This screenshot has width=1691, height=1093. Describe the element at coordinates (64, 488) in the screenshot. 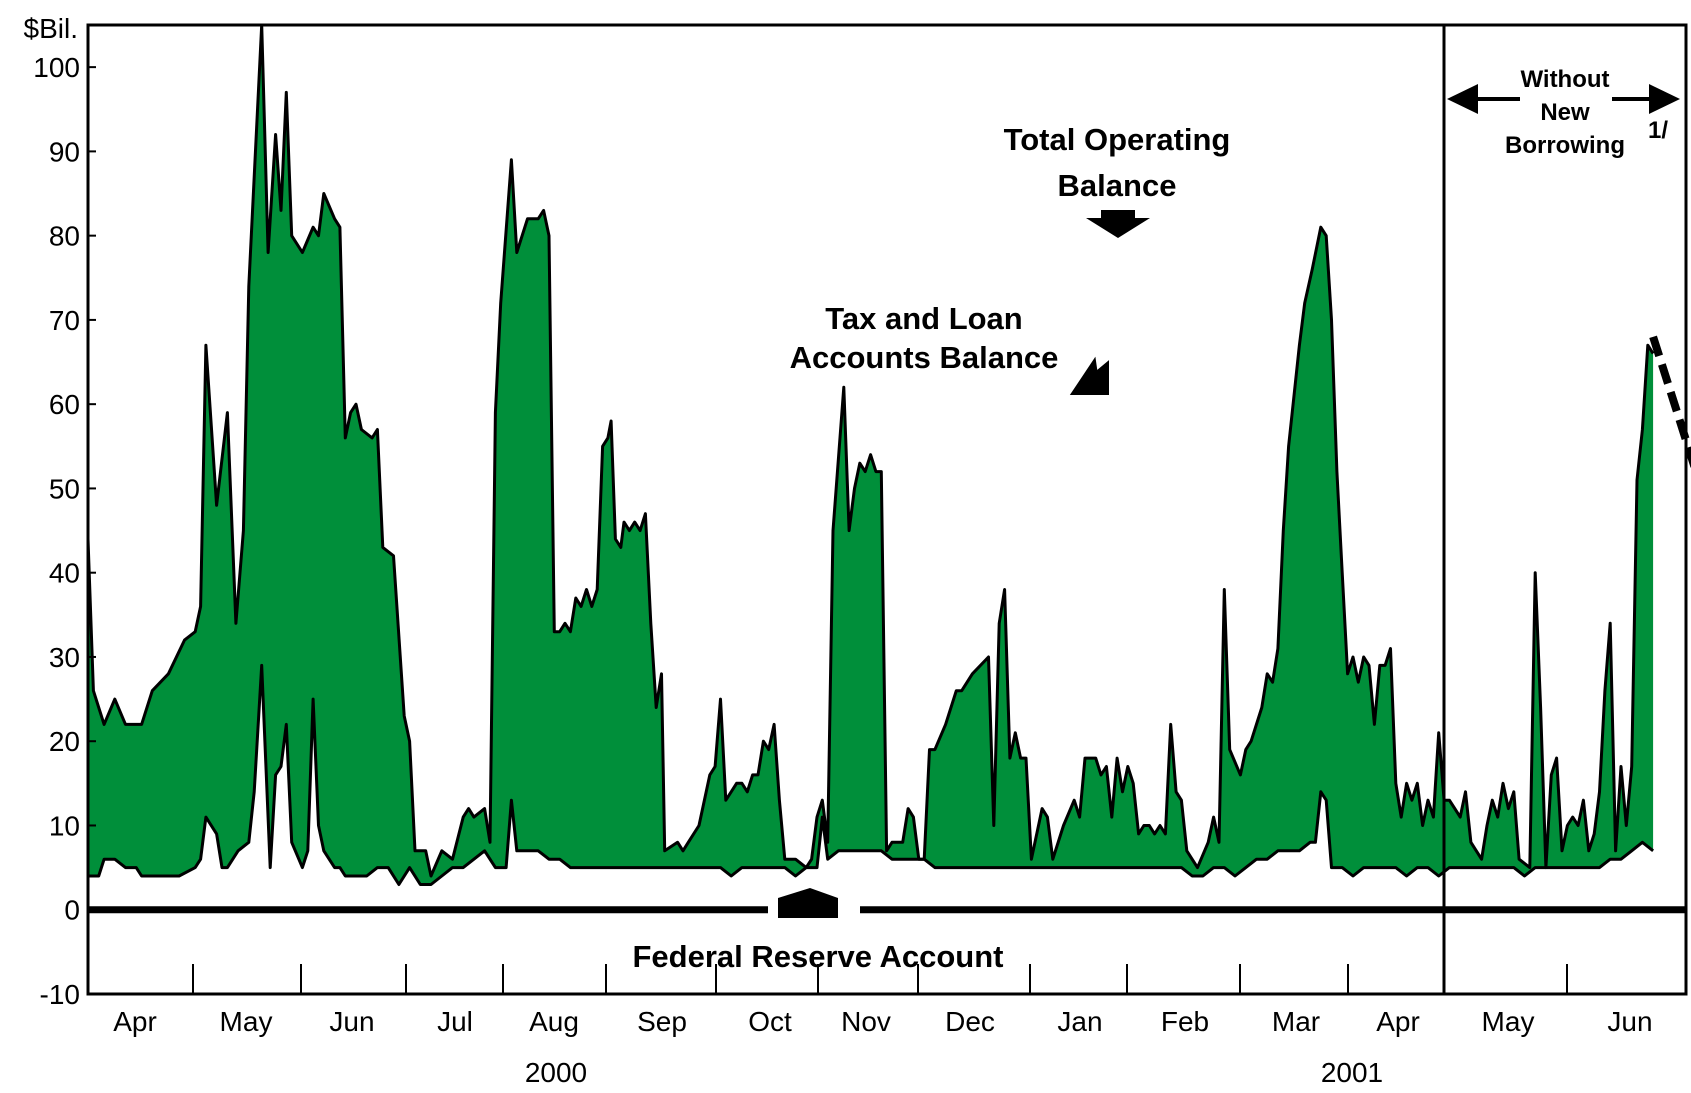

I see `y-tick-label: 50` at that location.